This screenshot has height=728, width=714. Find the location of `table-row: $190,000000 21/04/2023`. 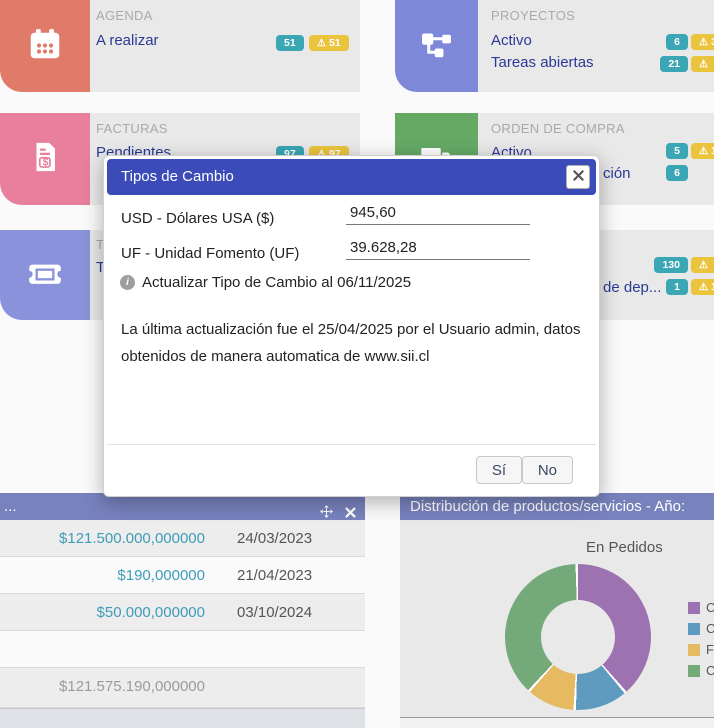

table-row: $190,000000 21/04/2023 is located at coordinates (182, 575).